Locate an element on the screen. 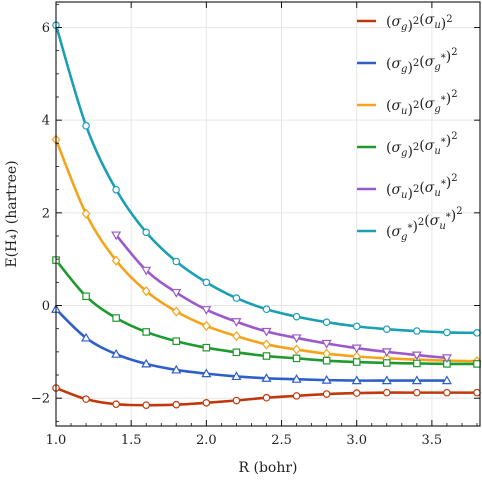 The width and height of the screenshot is (482, 482). y-axis-label: E(H₄) (hartree) is located at coordinates (12, 213).